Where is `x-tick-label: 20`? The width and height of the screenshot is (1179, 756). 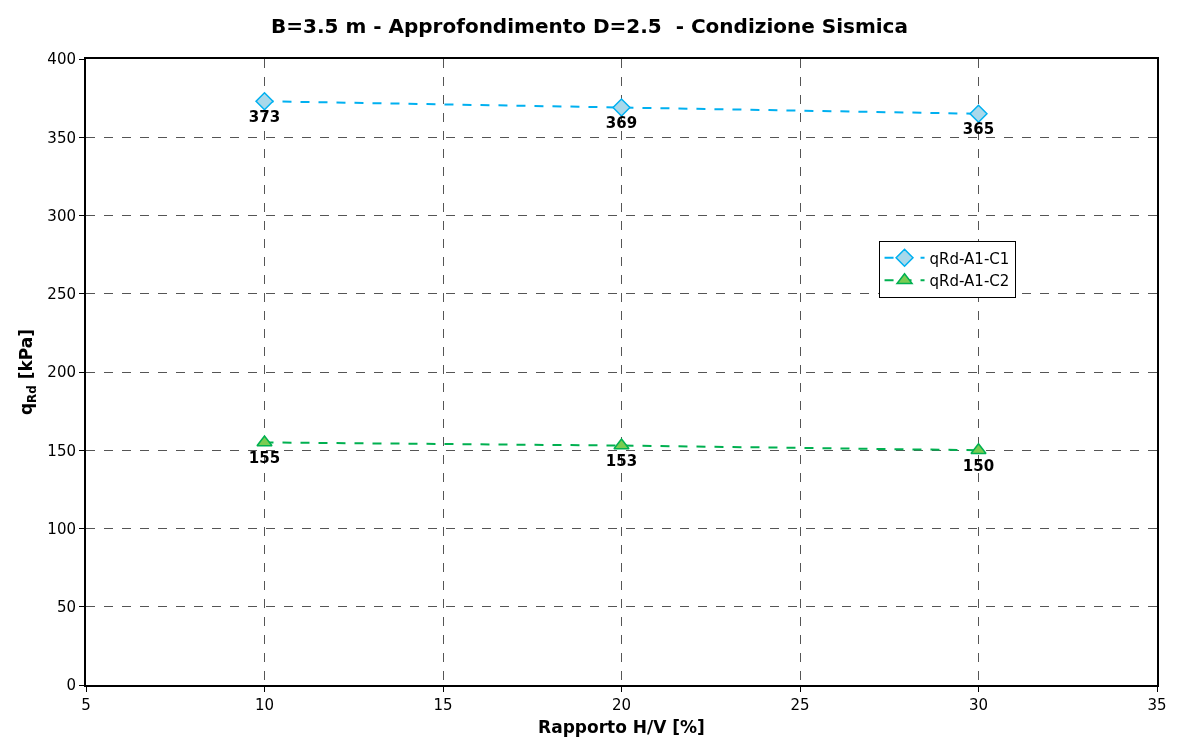 x-tick-label: 20 is located at coordinates (621, 705).